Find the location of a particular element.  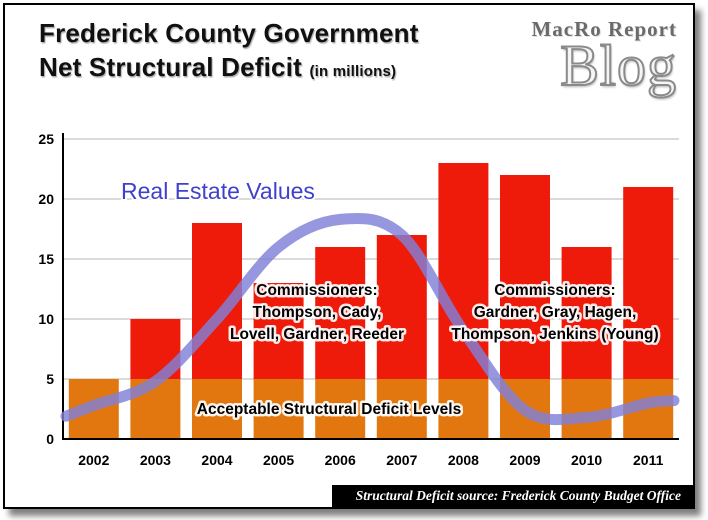

x-tick-label: 2007 is located at coordinates (401, 460).